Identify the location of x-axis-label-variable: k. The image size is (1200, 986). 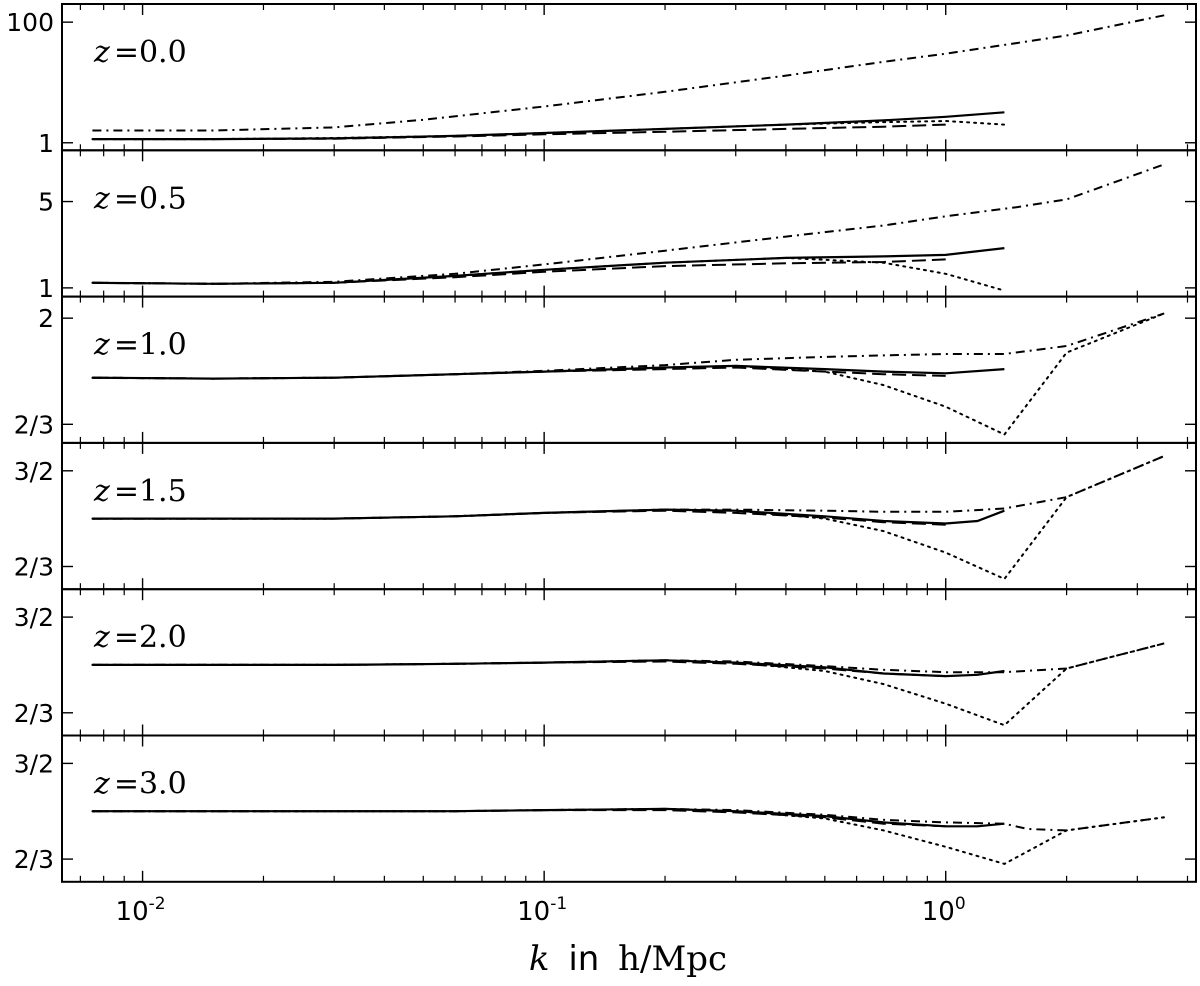
(539, 959).